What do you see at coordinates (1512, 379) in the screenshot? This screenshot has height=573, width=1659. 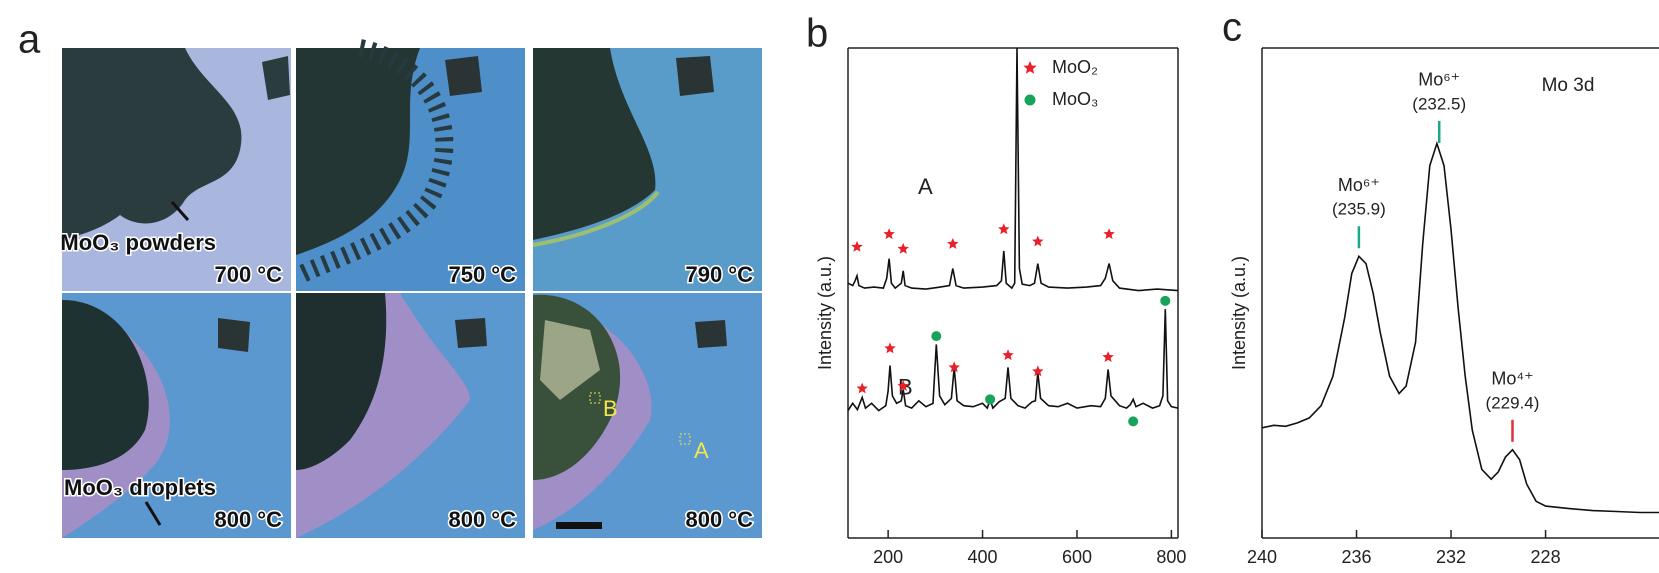 I see `peak-ion: Mo⁴⁺` at bounding box center [1512, 379].